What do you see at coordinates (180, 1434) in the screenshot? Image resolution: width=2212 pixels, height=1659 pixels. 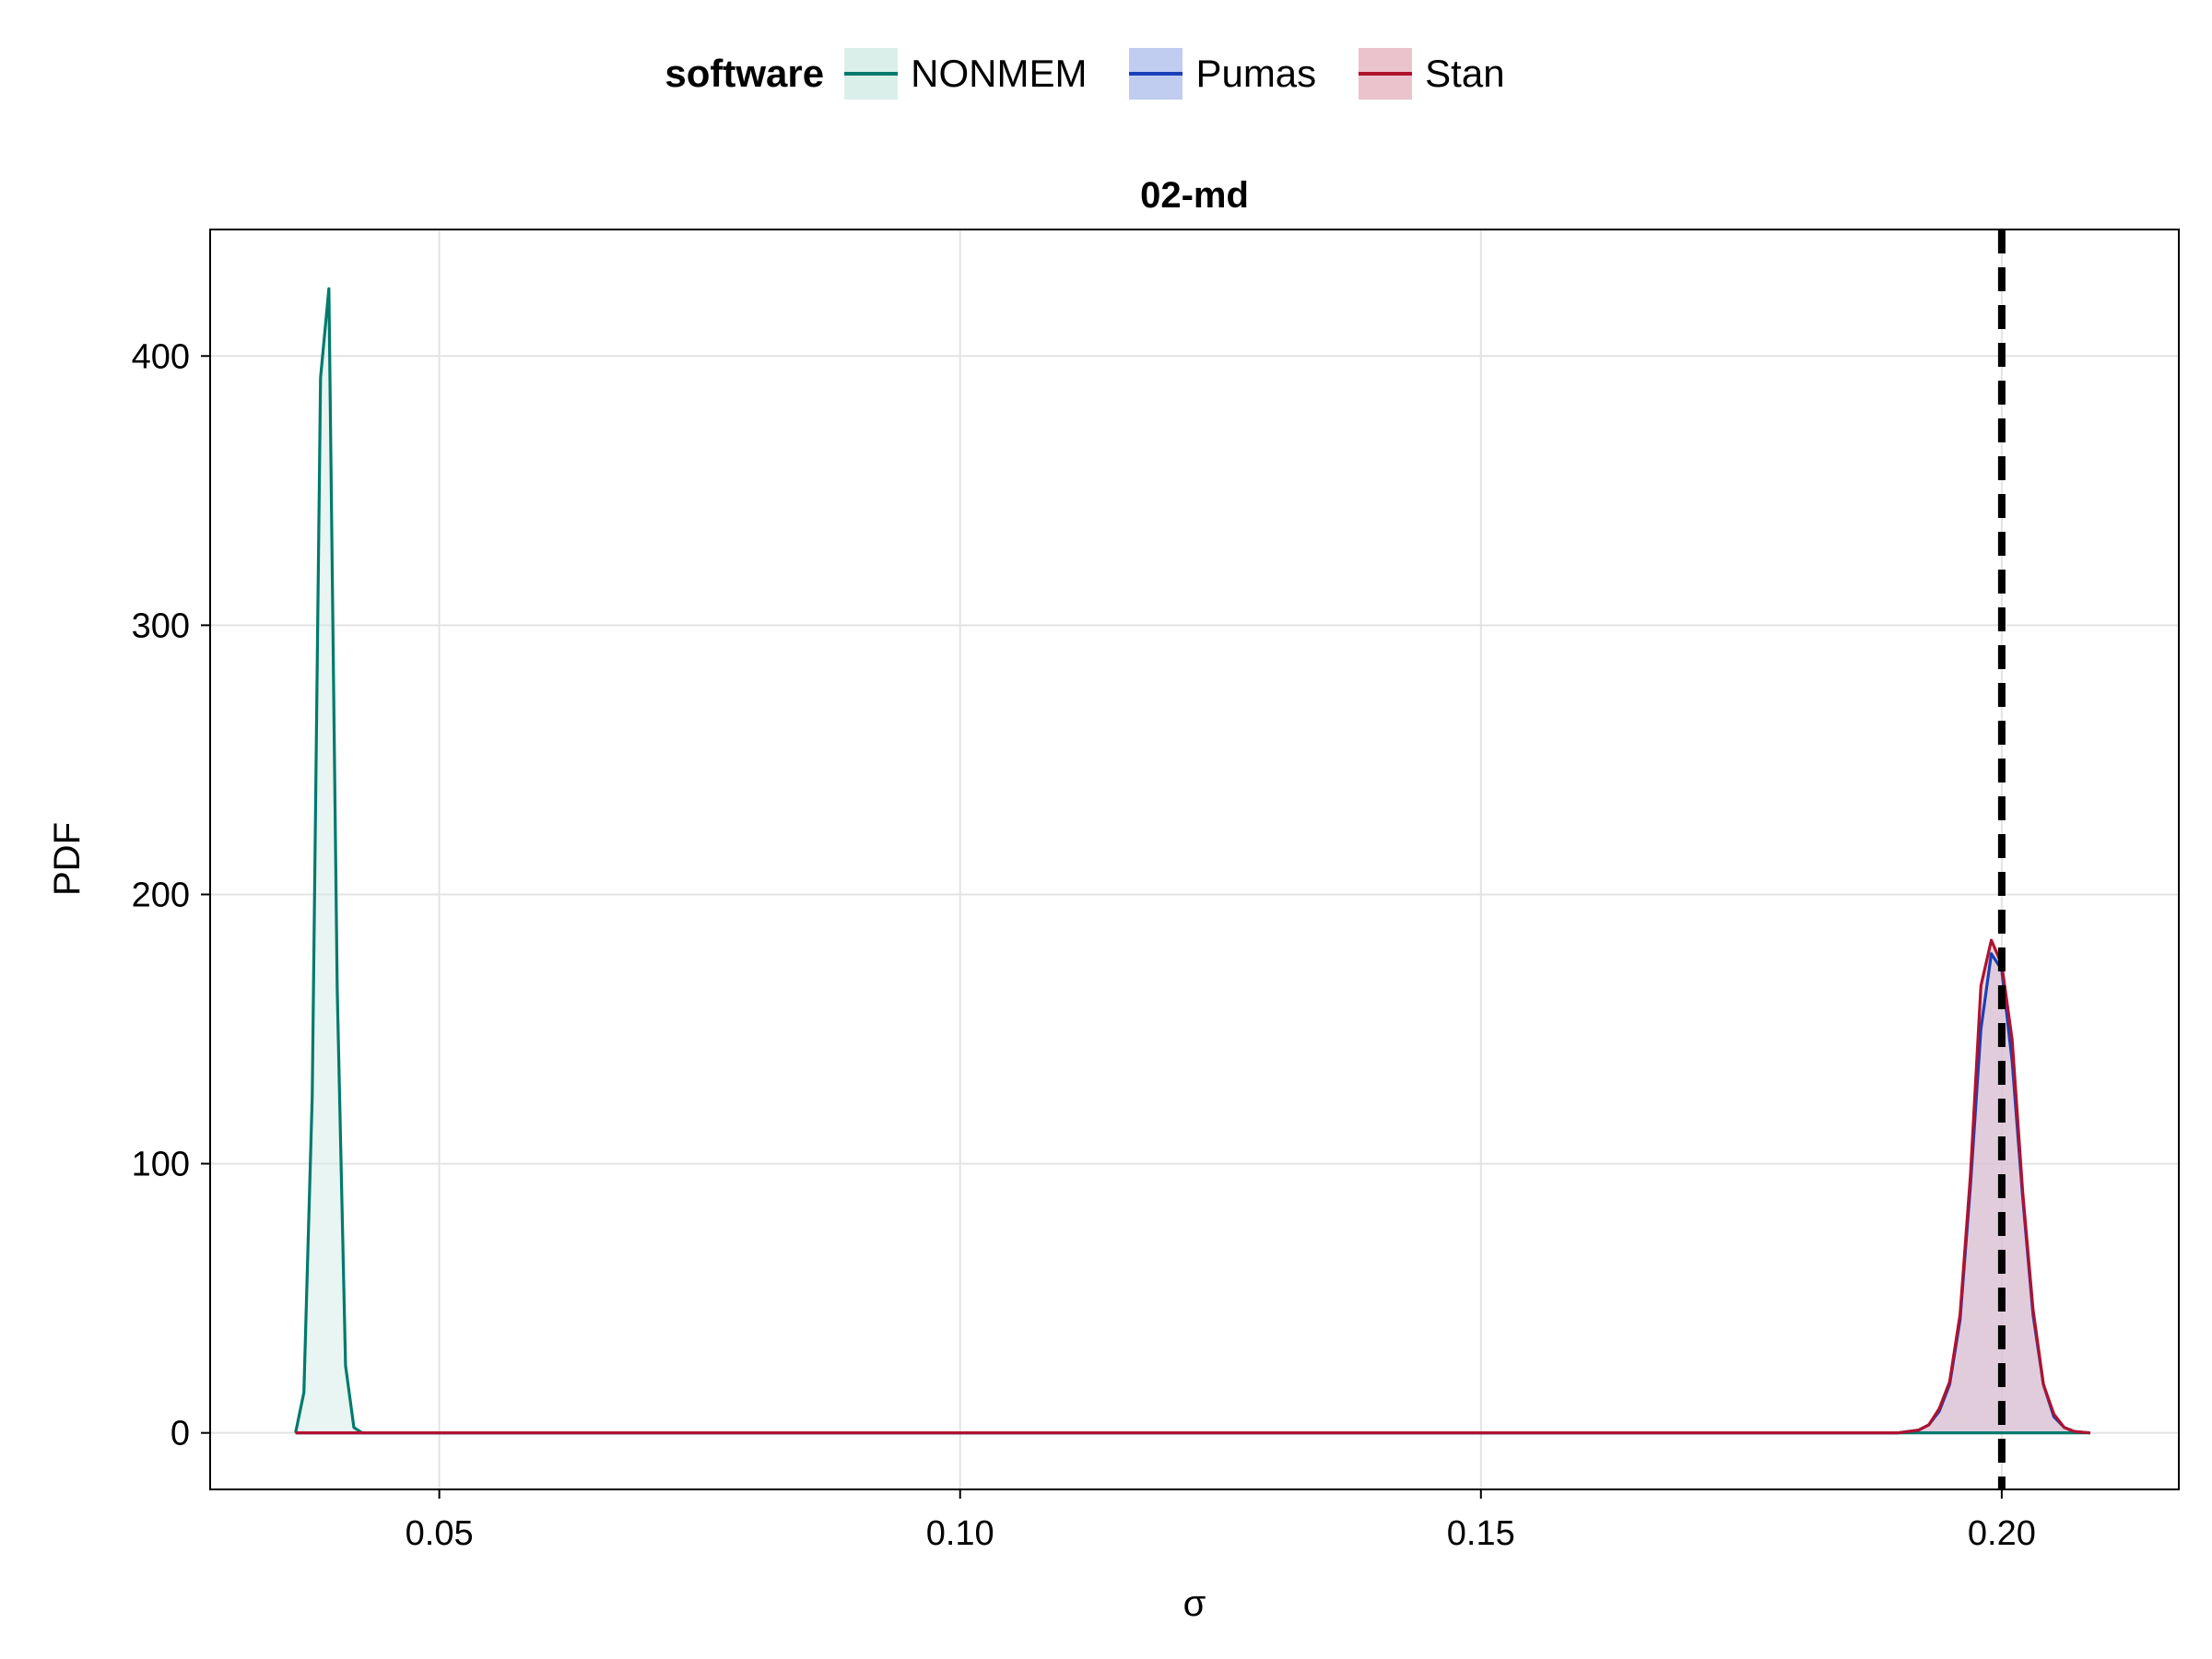 I see `y-tick-label: 0` at bounding box center [180, 1434].